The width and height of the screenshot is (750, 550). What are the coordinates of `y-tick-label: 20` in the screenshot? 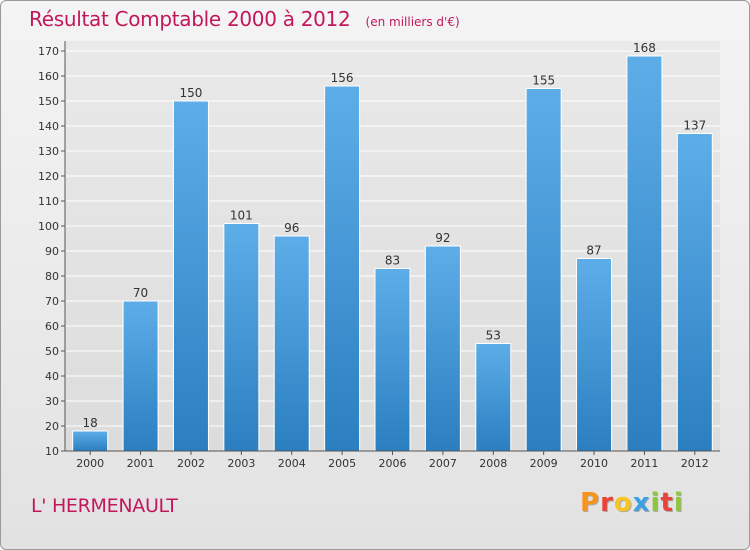 It's located at (52, 426).